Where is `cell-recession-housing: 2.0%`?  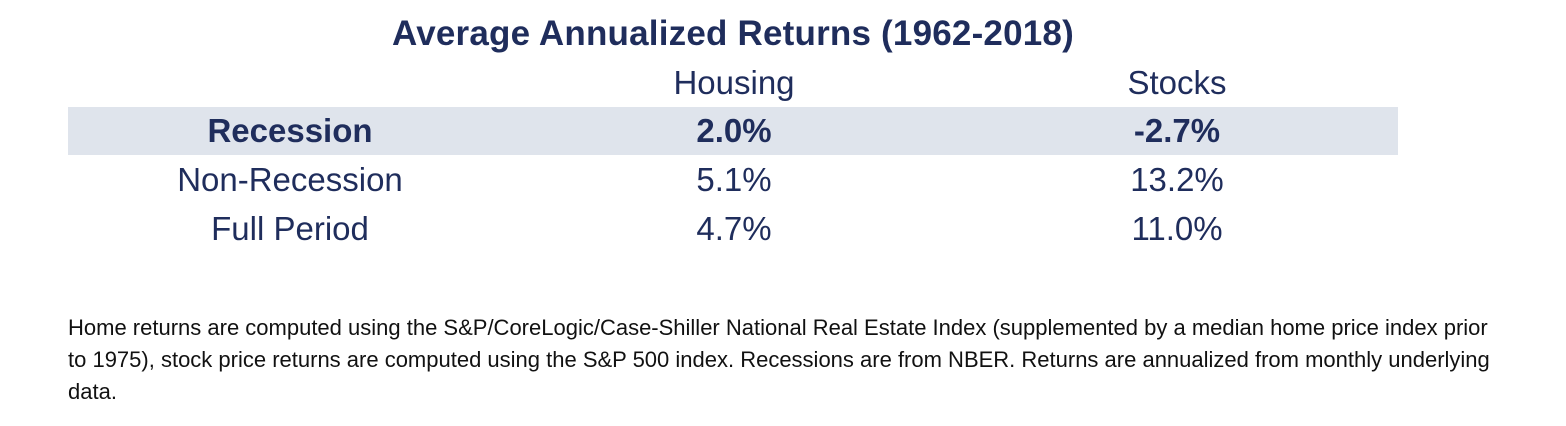
cell-recession-housing: 2.0% is located at coordinates (734, 130).